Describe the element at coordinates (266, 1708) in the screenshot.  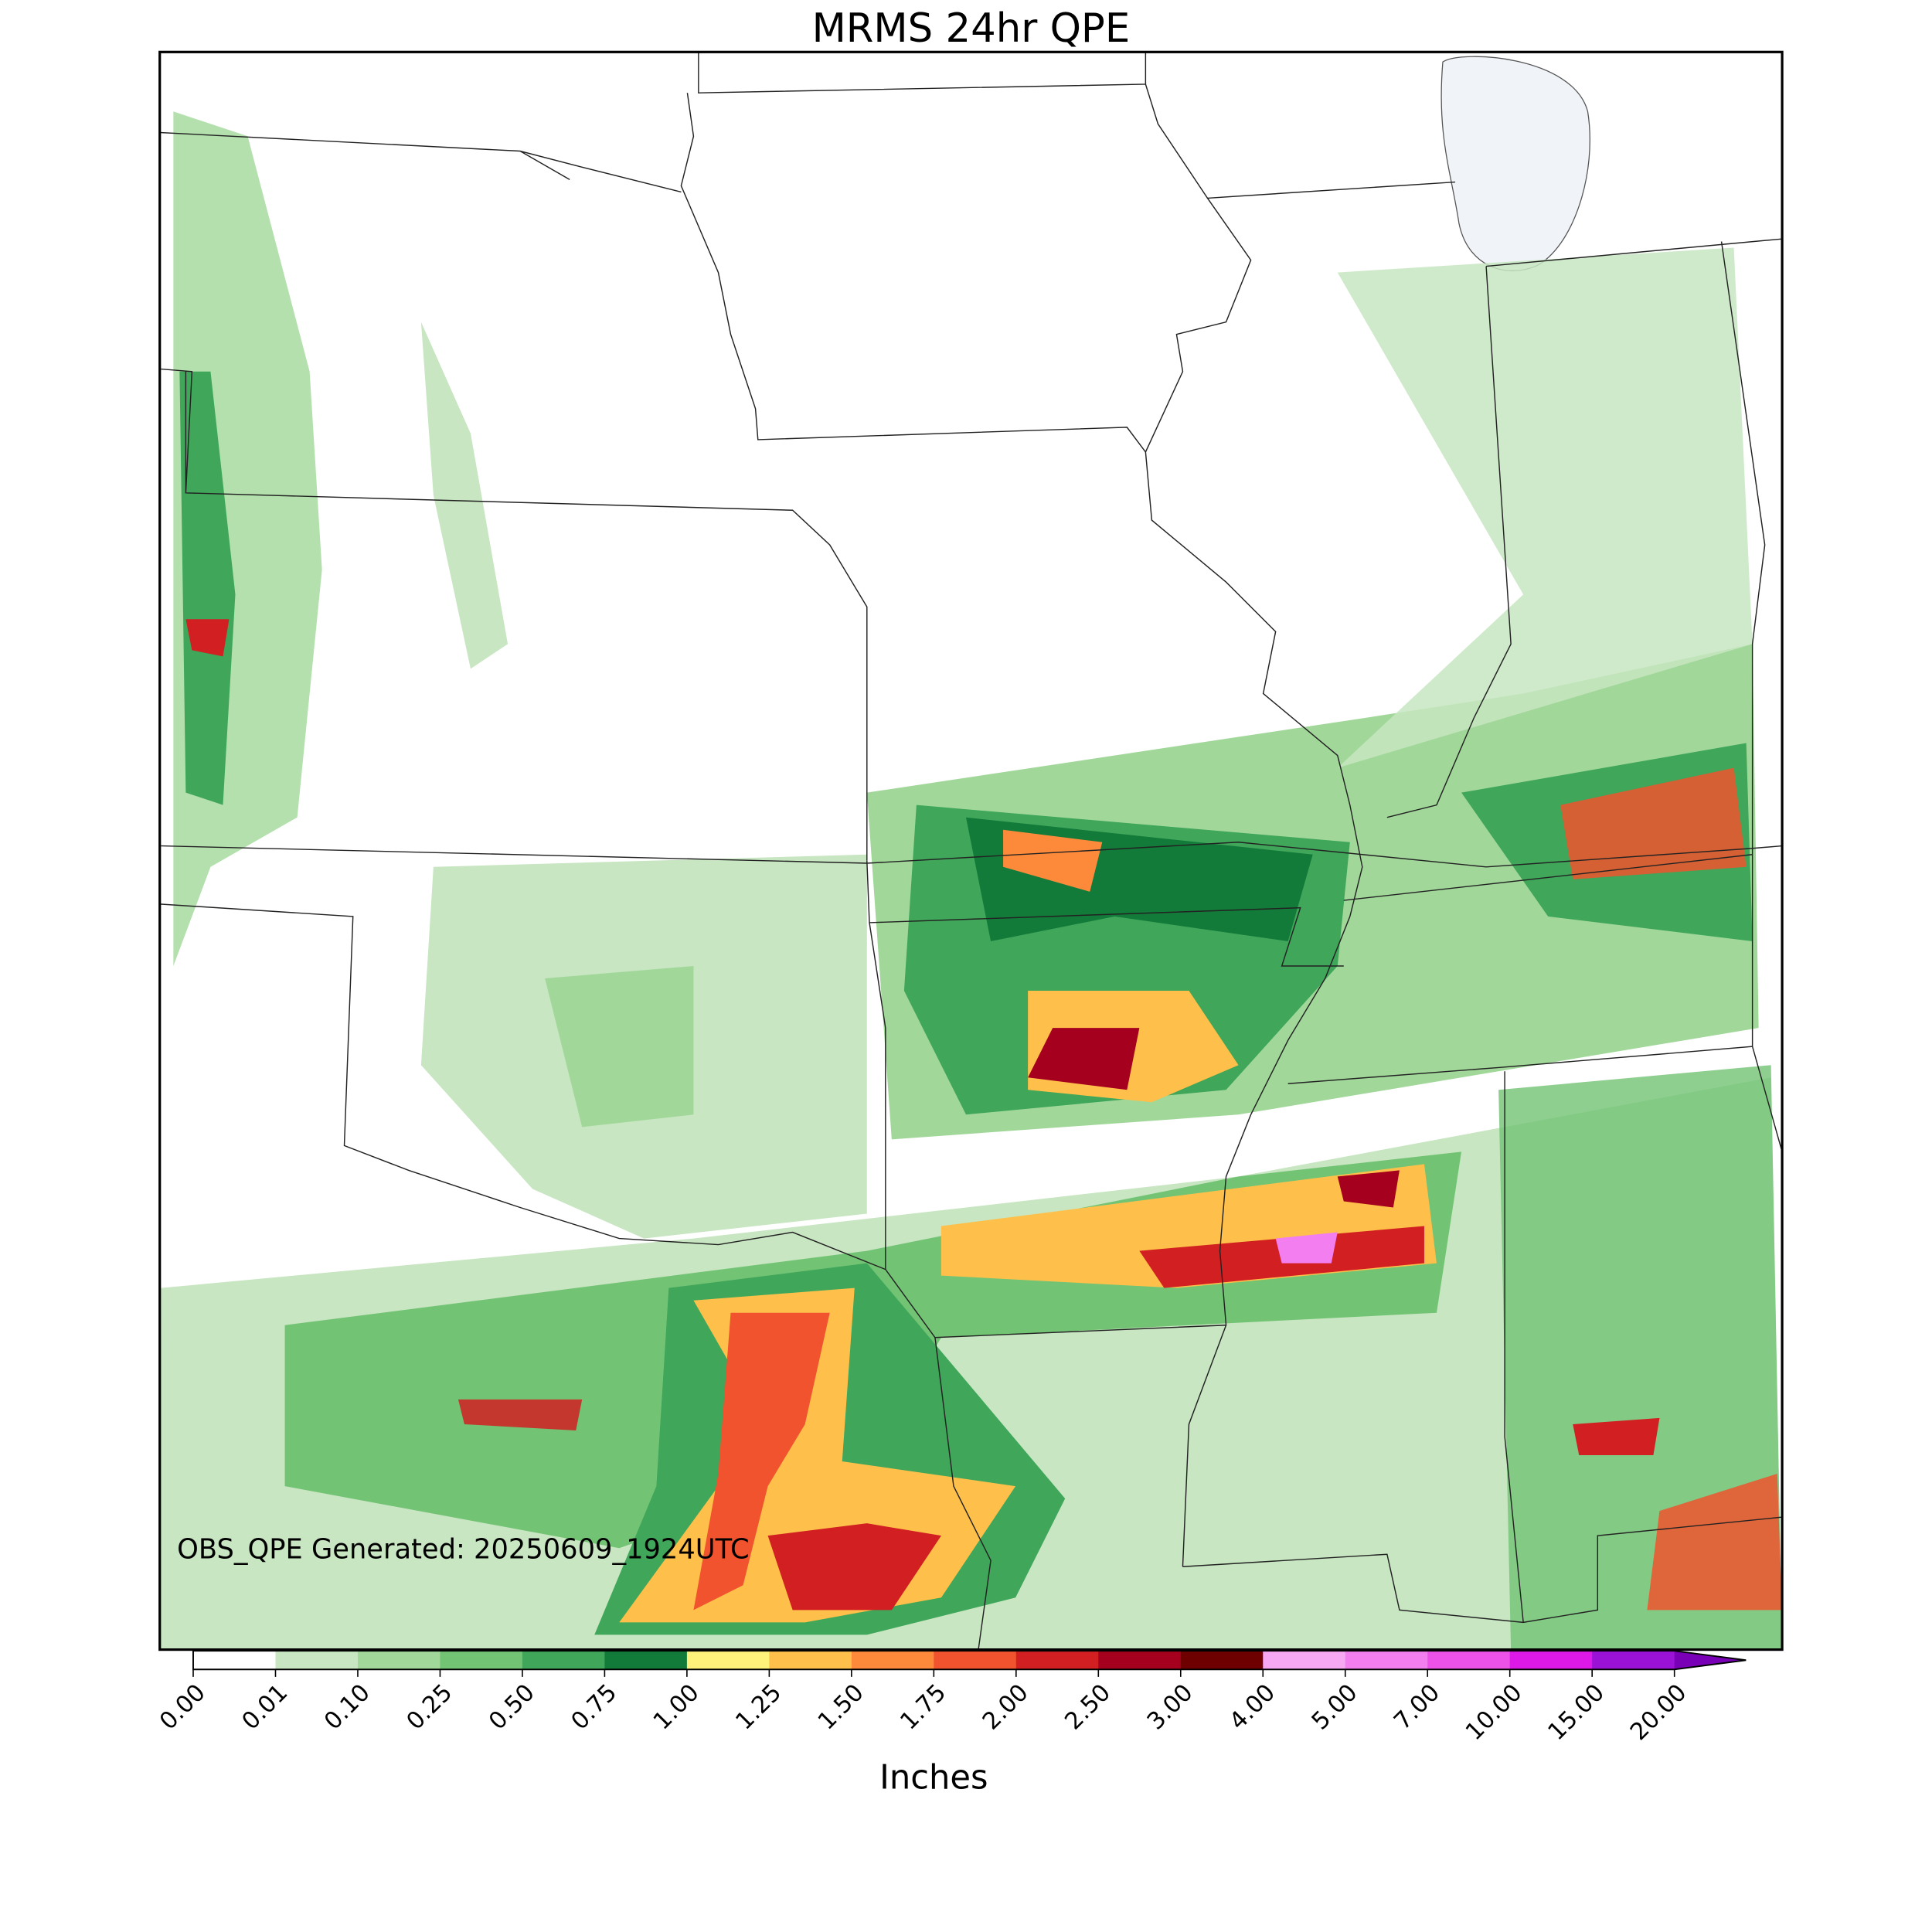
I see `colorbar-tick-label: 0.01` at that location.